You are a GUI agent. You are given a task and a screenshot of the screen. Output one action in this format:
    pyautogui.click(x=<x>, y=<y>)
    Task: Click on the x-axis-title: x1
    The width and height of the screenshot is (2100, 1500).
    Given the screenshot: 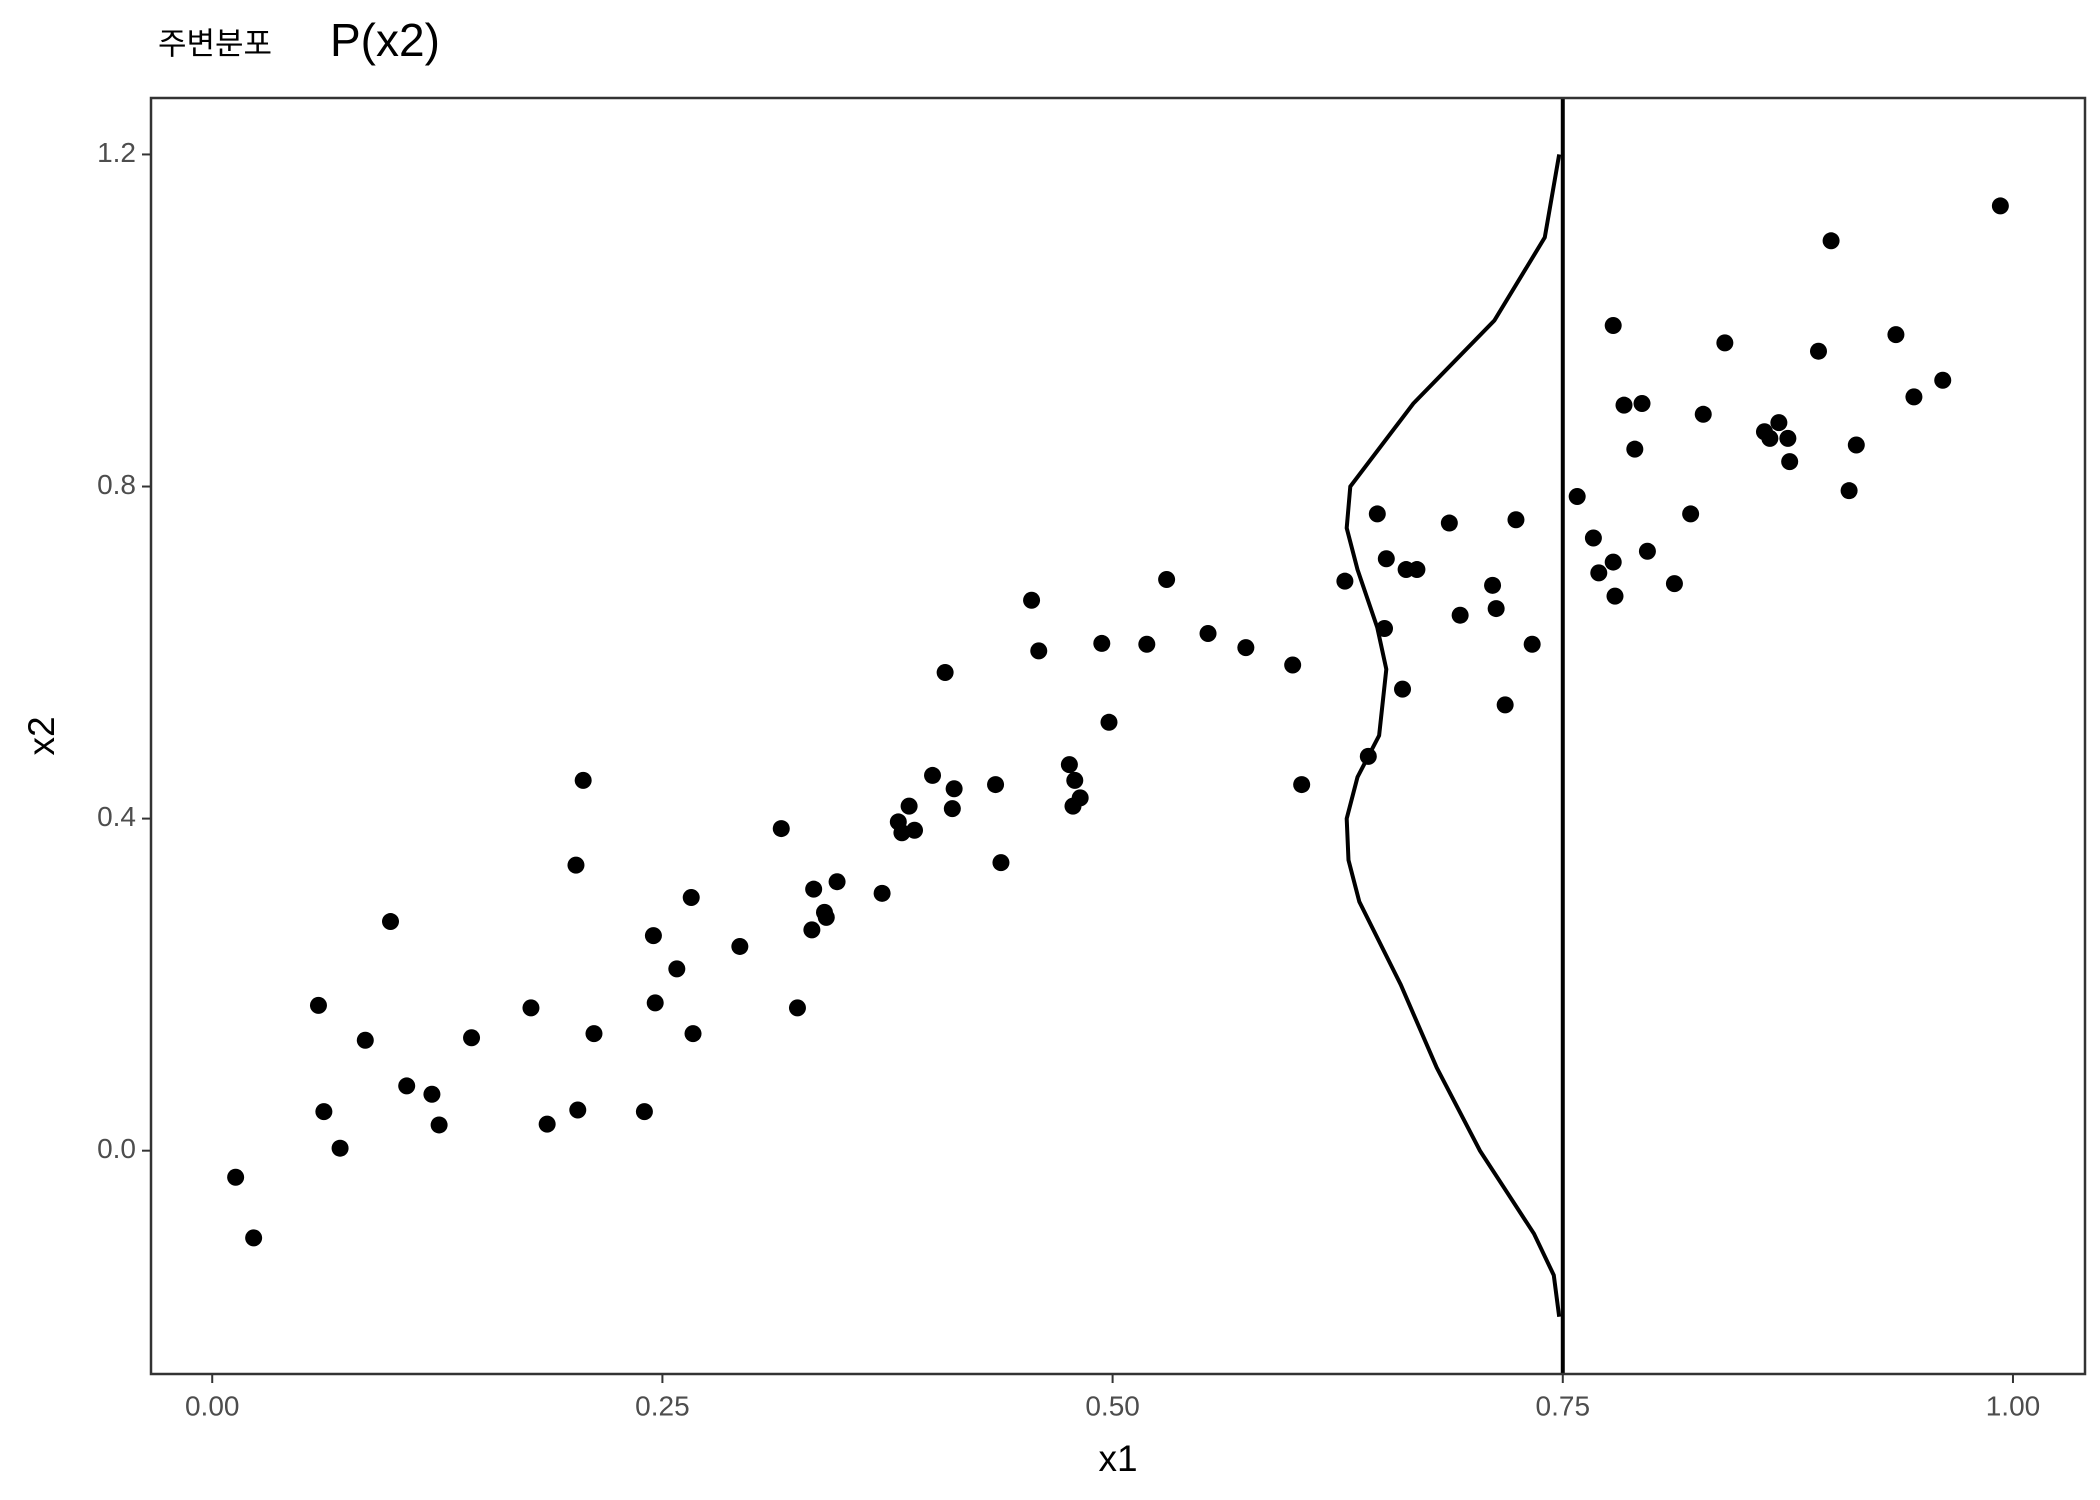 What is the action you would take?
    pyautogui.click(x=1117, y=1458)
    